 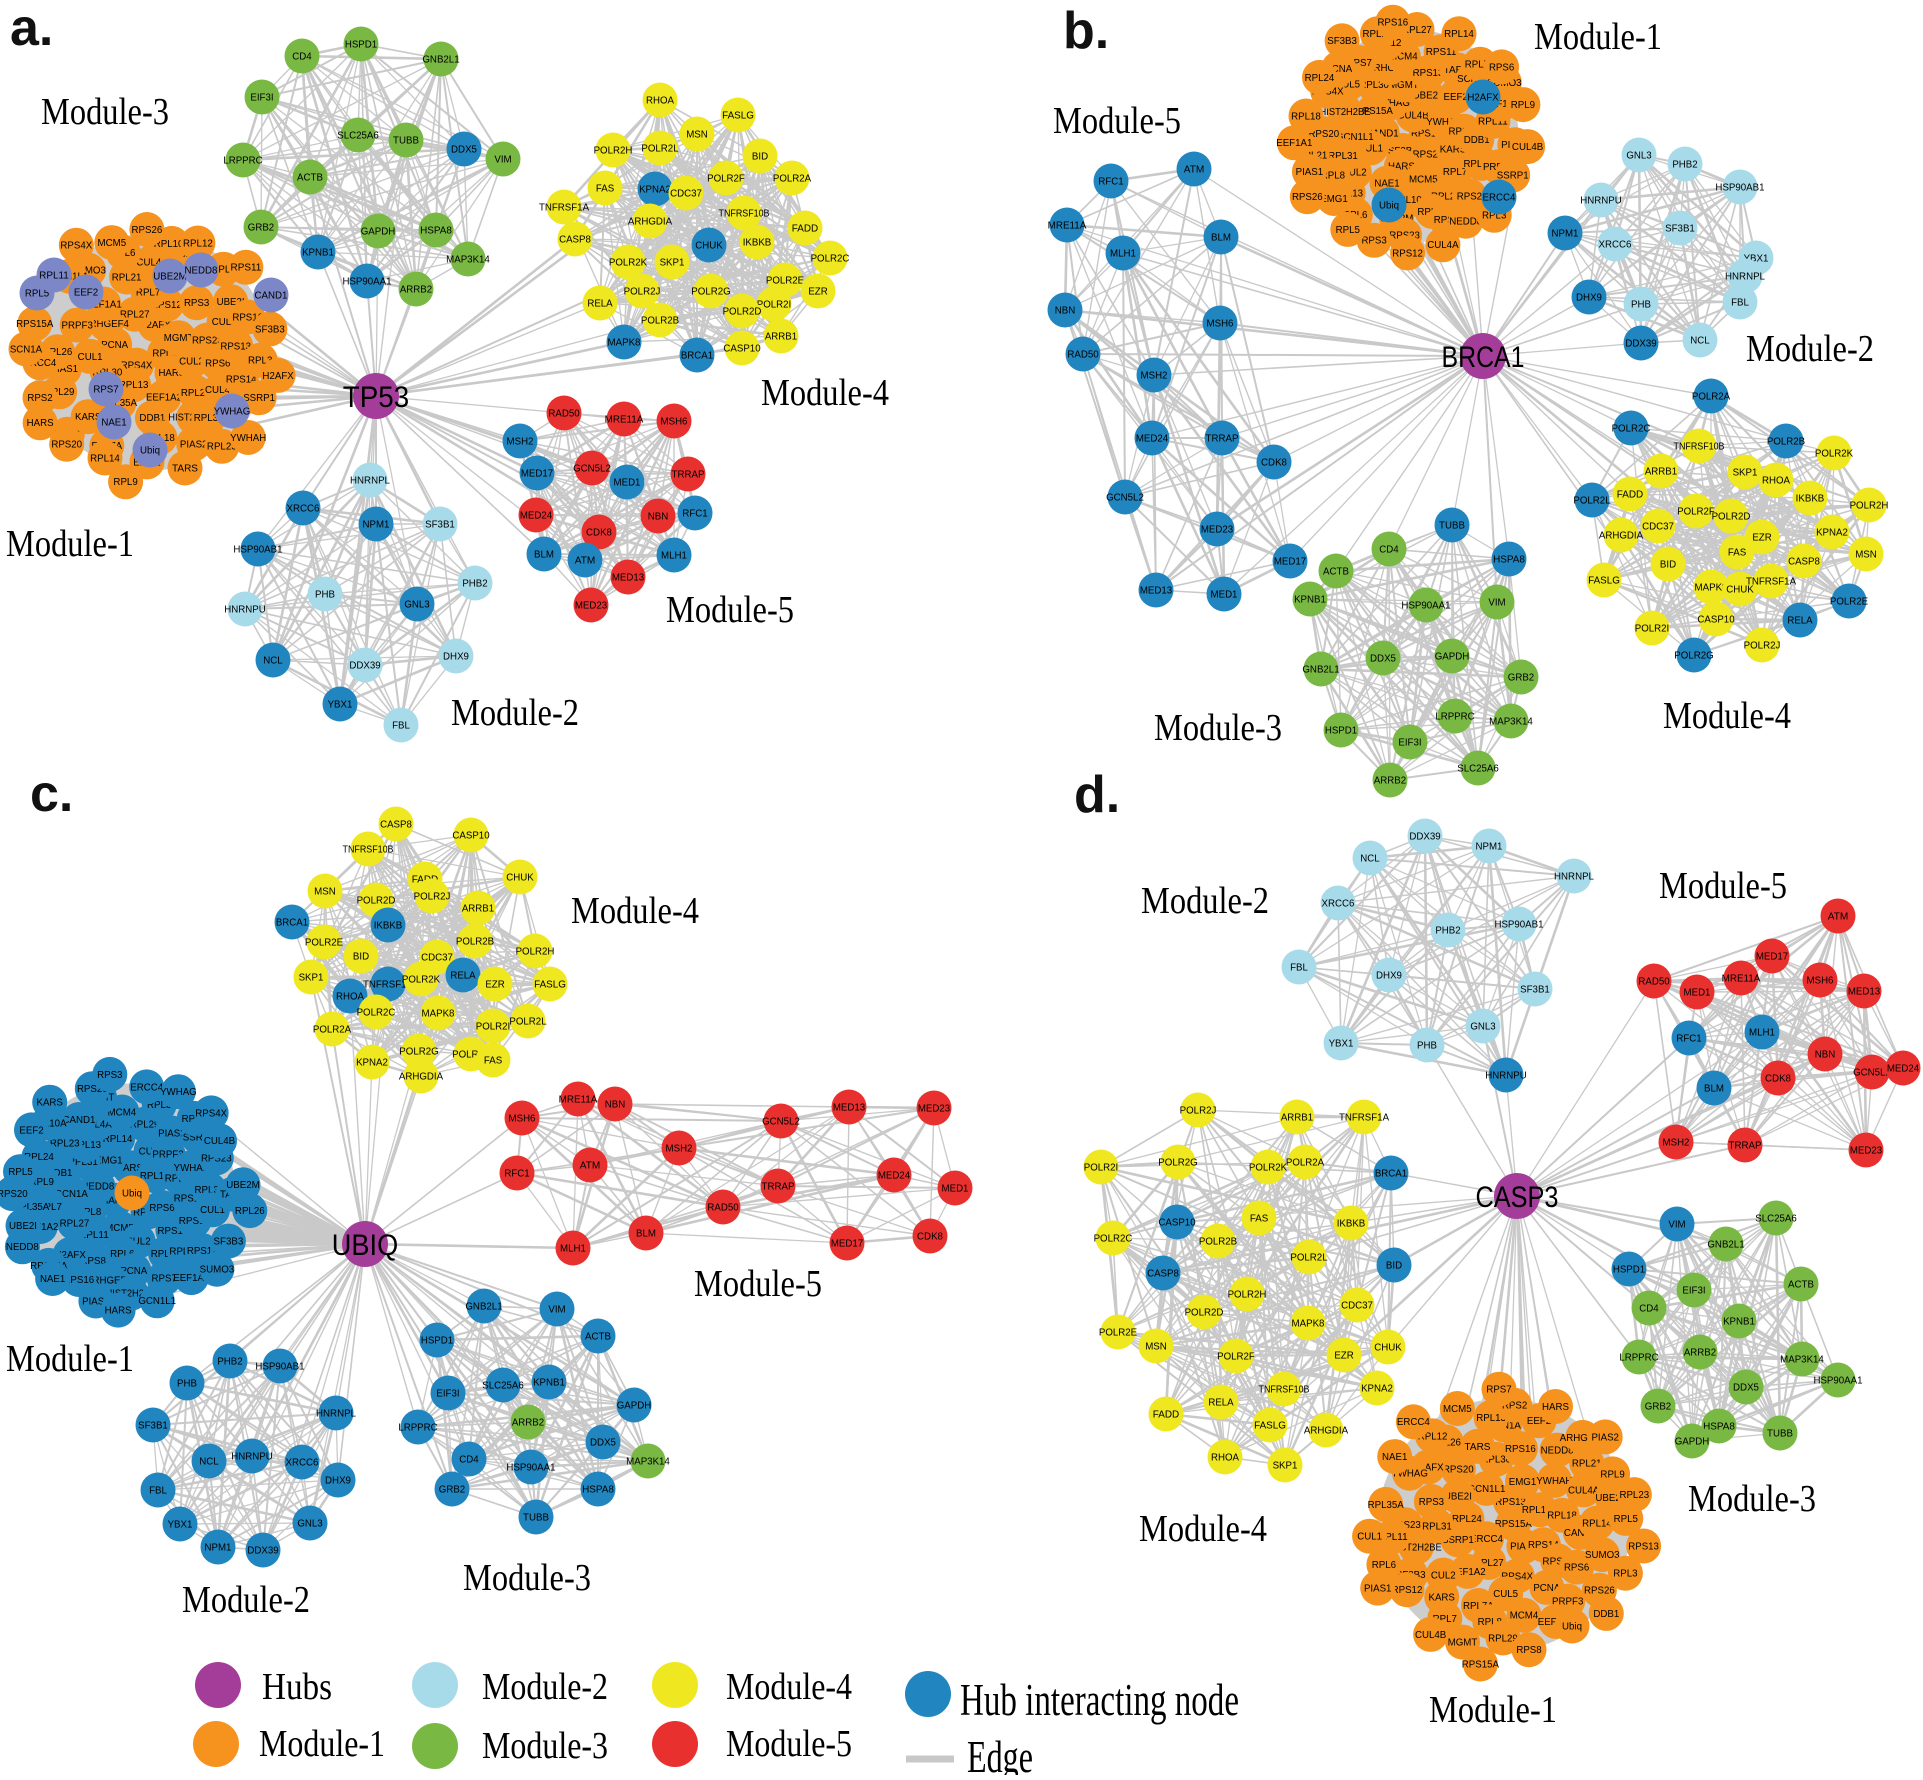 I want to click on svg-text: PIAS2, so click(x=1605, y=1437).